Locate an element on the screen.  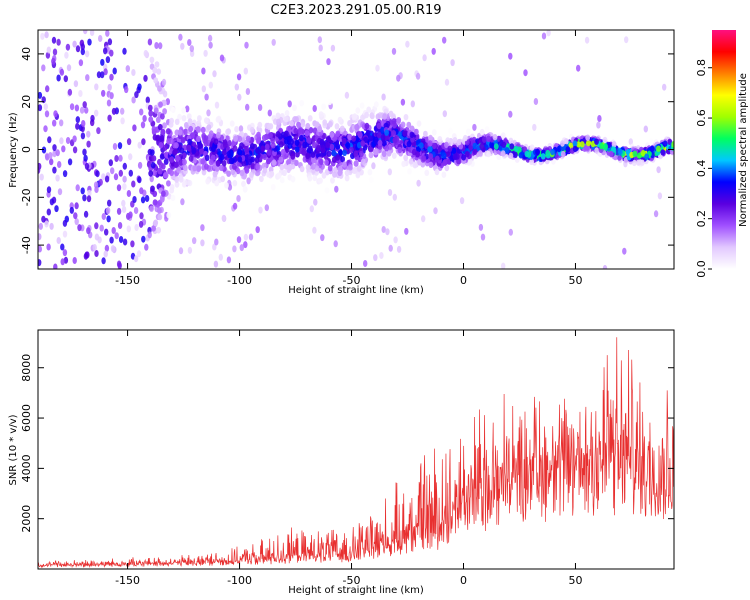
spectrogram-y-tick-label: 20 is located at coordinates (26, 102).